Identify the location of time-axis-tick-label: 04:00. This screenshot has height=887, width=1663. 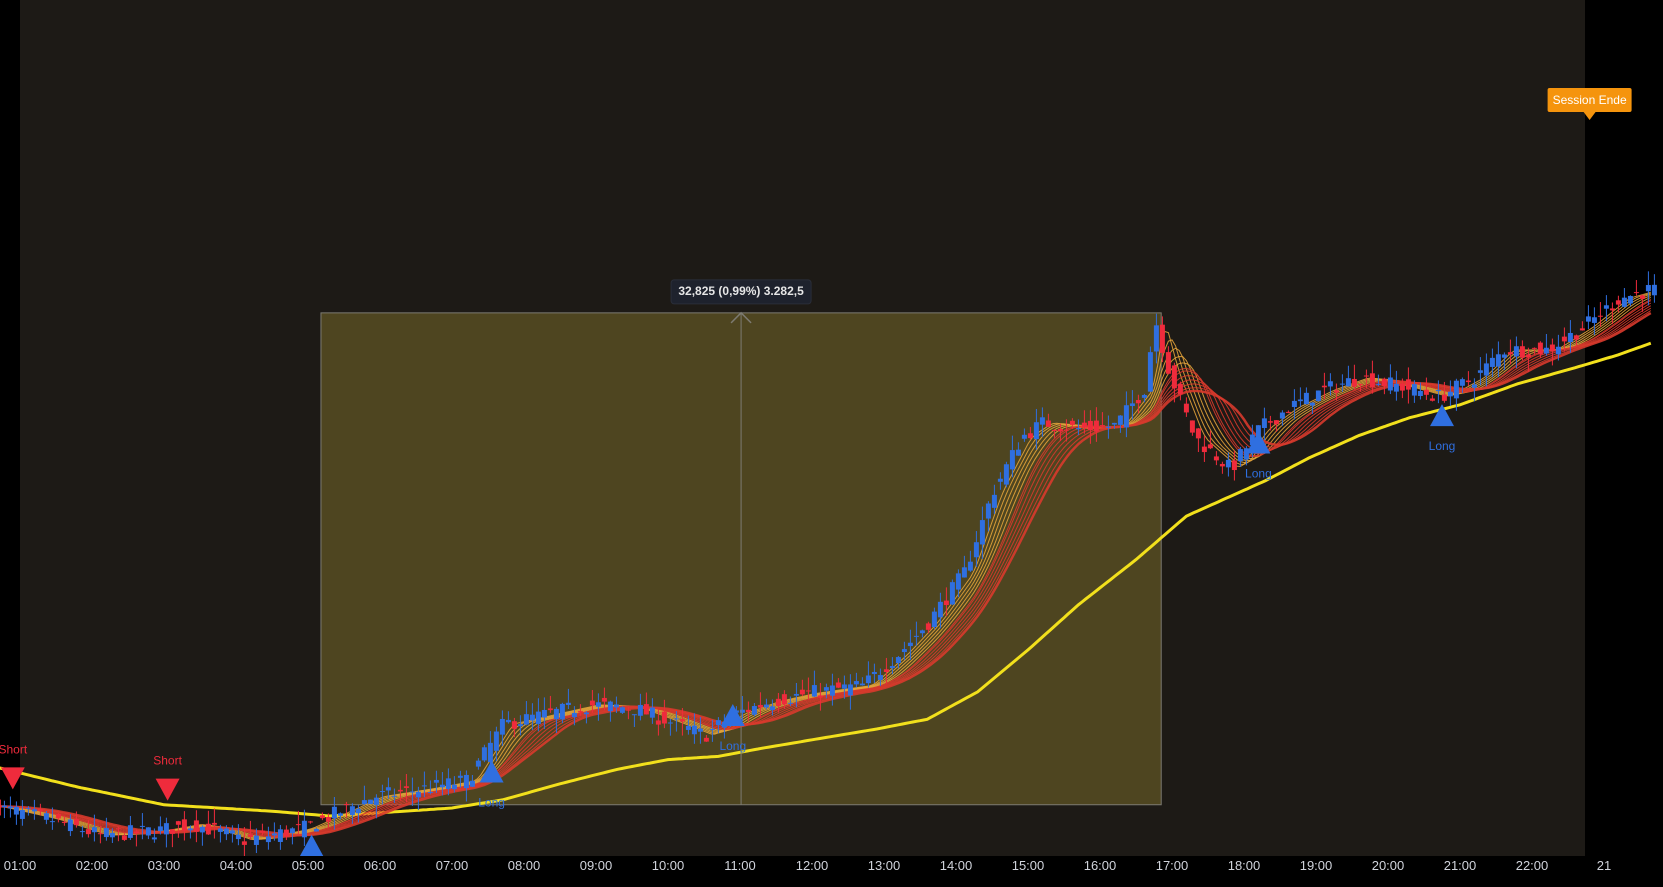
(236, 865).